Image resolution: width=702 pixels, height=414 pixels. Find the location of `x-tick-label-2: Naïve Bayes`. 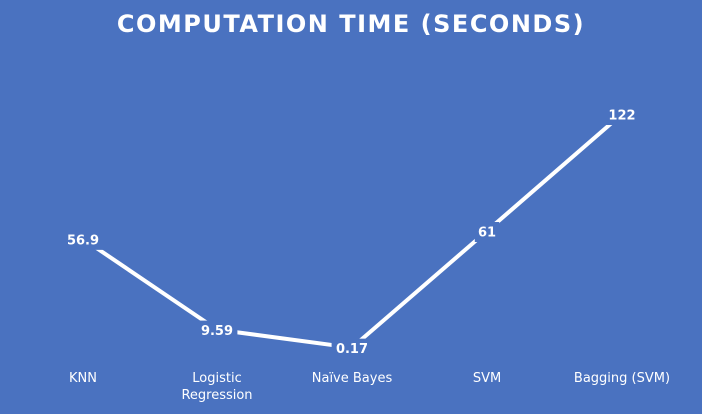

x-tick-label-2: Naïve Bayes is located at coordinates (352, 378).